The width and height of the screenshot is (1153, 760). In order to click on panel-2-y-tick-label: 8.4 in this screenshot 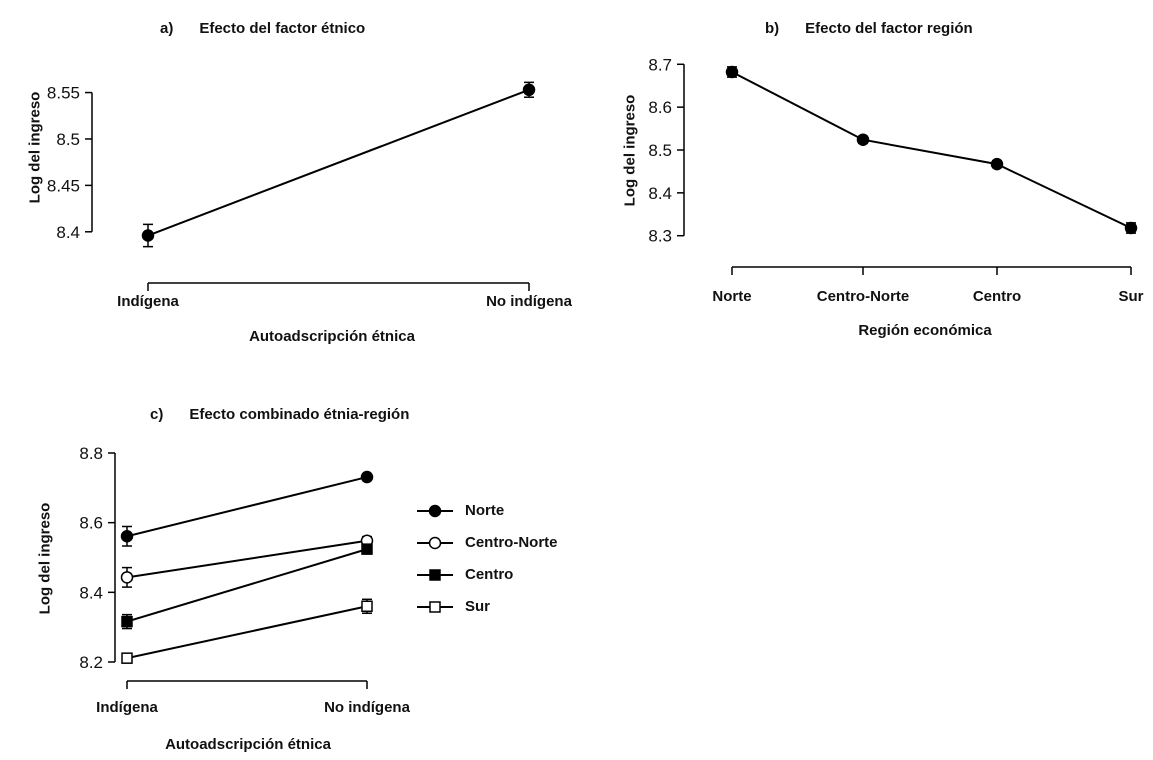, I will do `click(91, 592)`.